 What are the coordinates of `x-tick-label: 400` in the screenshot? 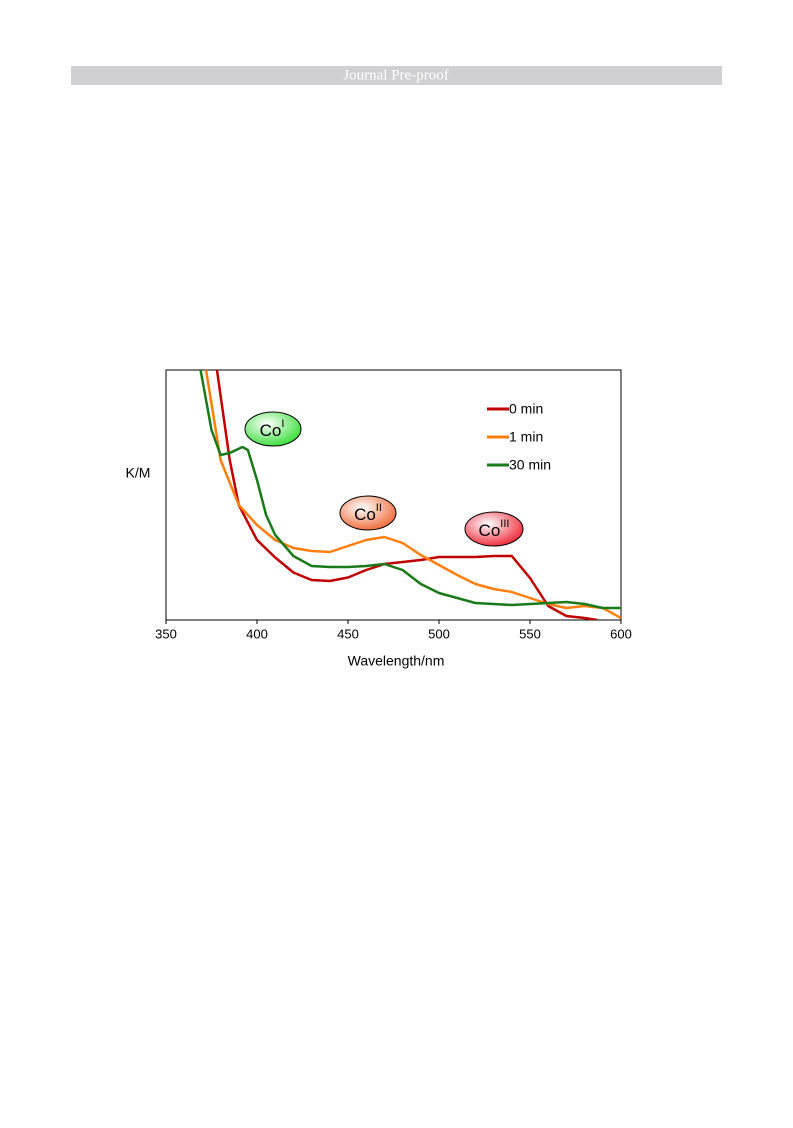 It's located at (257, 633).